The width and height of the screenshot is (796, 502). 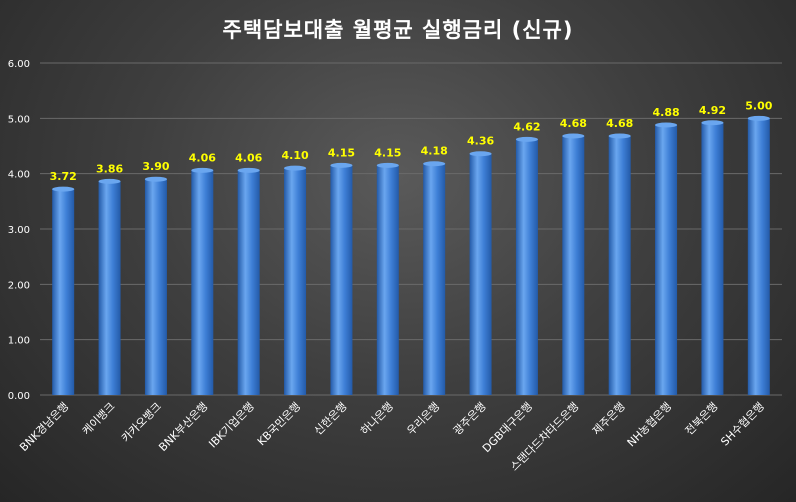 What do you see at coordinates (423, 419) in the screenshot?
I see `x-tick-label: 우리은행` at bounding box center [423, 419].